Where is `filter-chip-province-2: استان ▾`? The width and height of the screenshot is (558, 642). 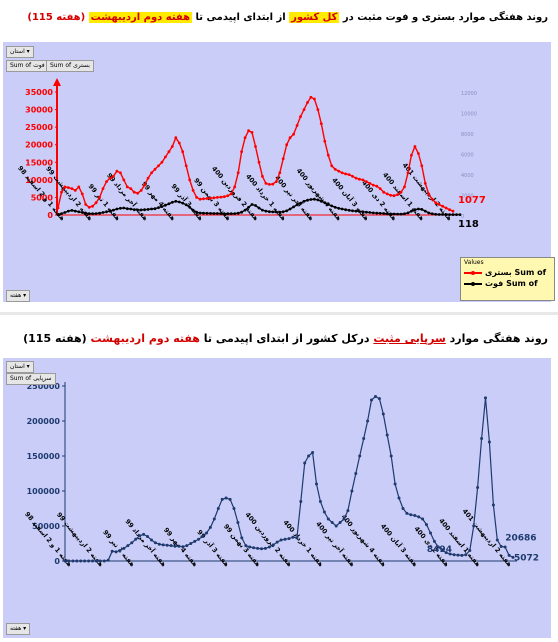 filter-chip-province-2: استان ▾ is located at coordinates (20, 367).